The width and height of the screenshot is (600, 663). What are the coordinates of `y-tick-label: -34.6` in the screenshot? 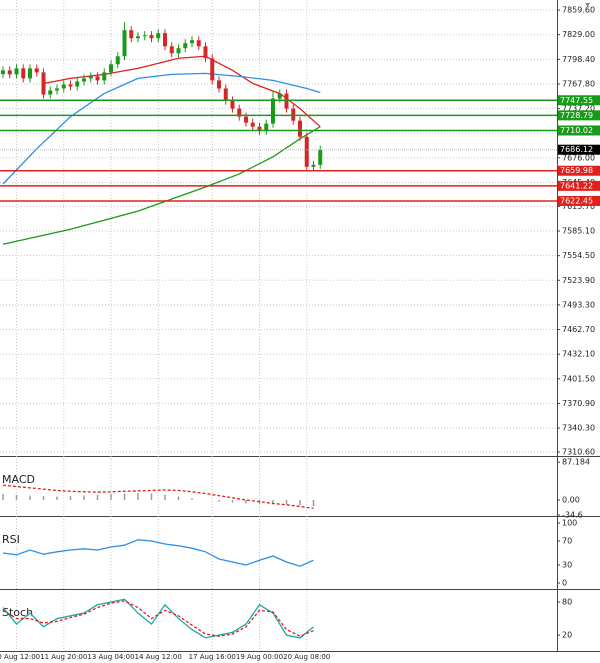 It's located at (572, 515).